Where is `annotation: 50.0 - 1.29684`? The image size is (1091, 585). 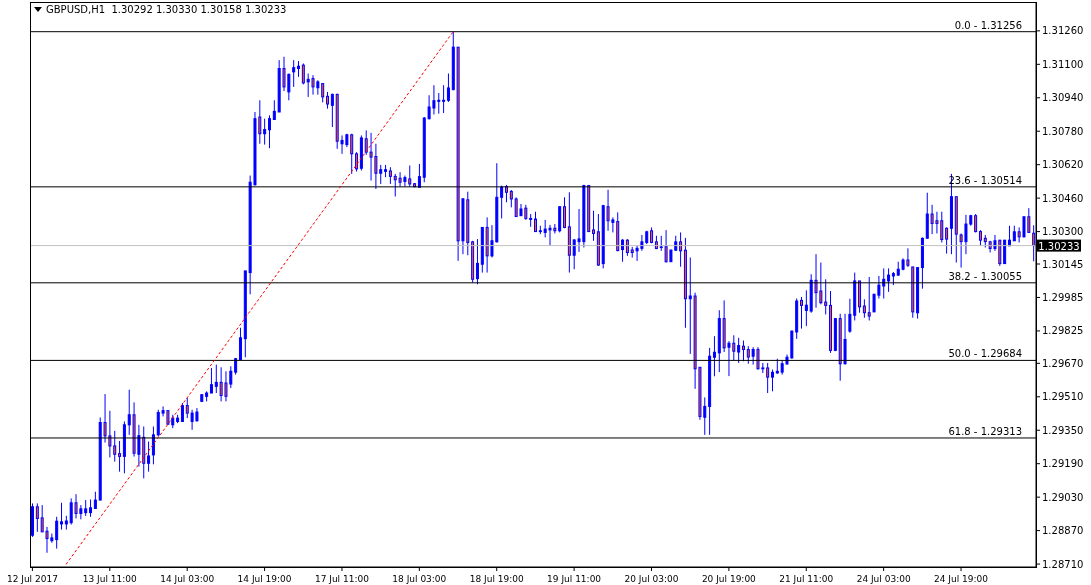 annotation: 50.0 - 1.29684 is located at coordinates (985, 354).